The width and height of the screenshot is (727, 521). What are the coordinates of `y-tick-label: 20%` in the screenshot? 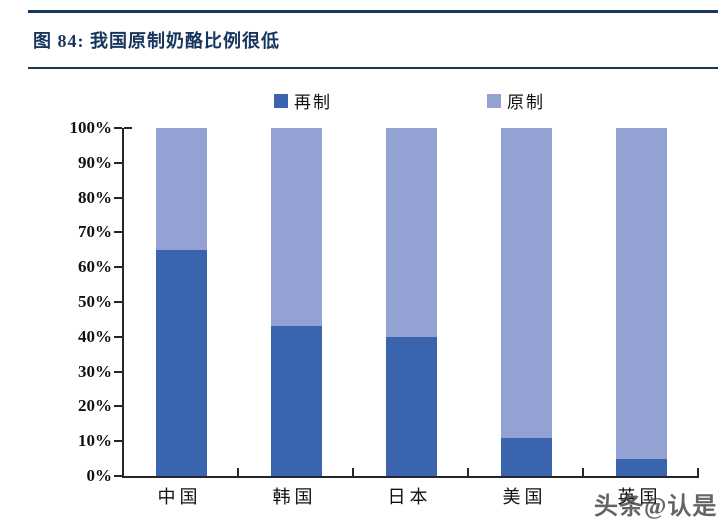 It's located at (95, 406).